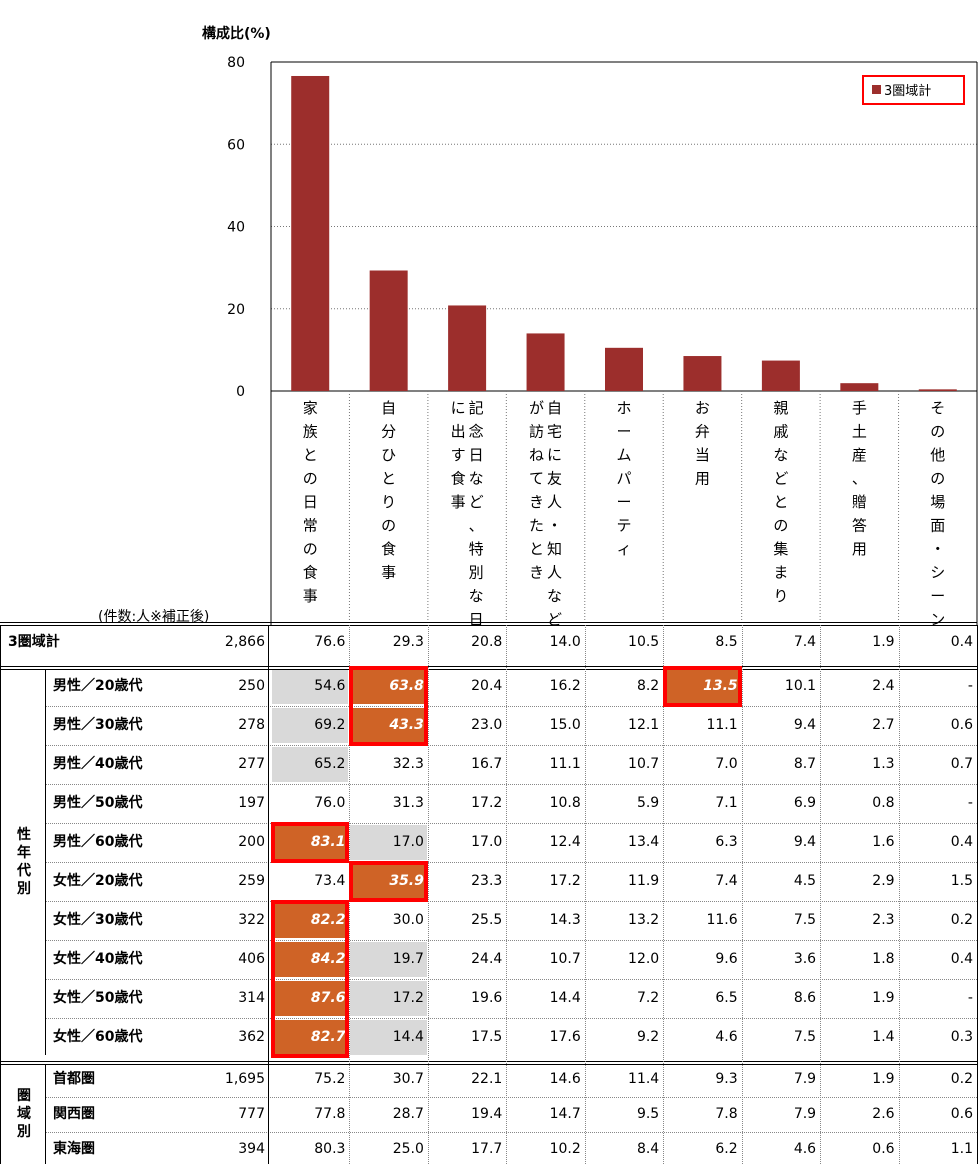 This screenshot has width=978, height=1164. What do you see at coordinates (859, 549) in the screenshot?
I see `category-label-char: 用` at bounding box center [859, 549].